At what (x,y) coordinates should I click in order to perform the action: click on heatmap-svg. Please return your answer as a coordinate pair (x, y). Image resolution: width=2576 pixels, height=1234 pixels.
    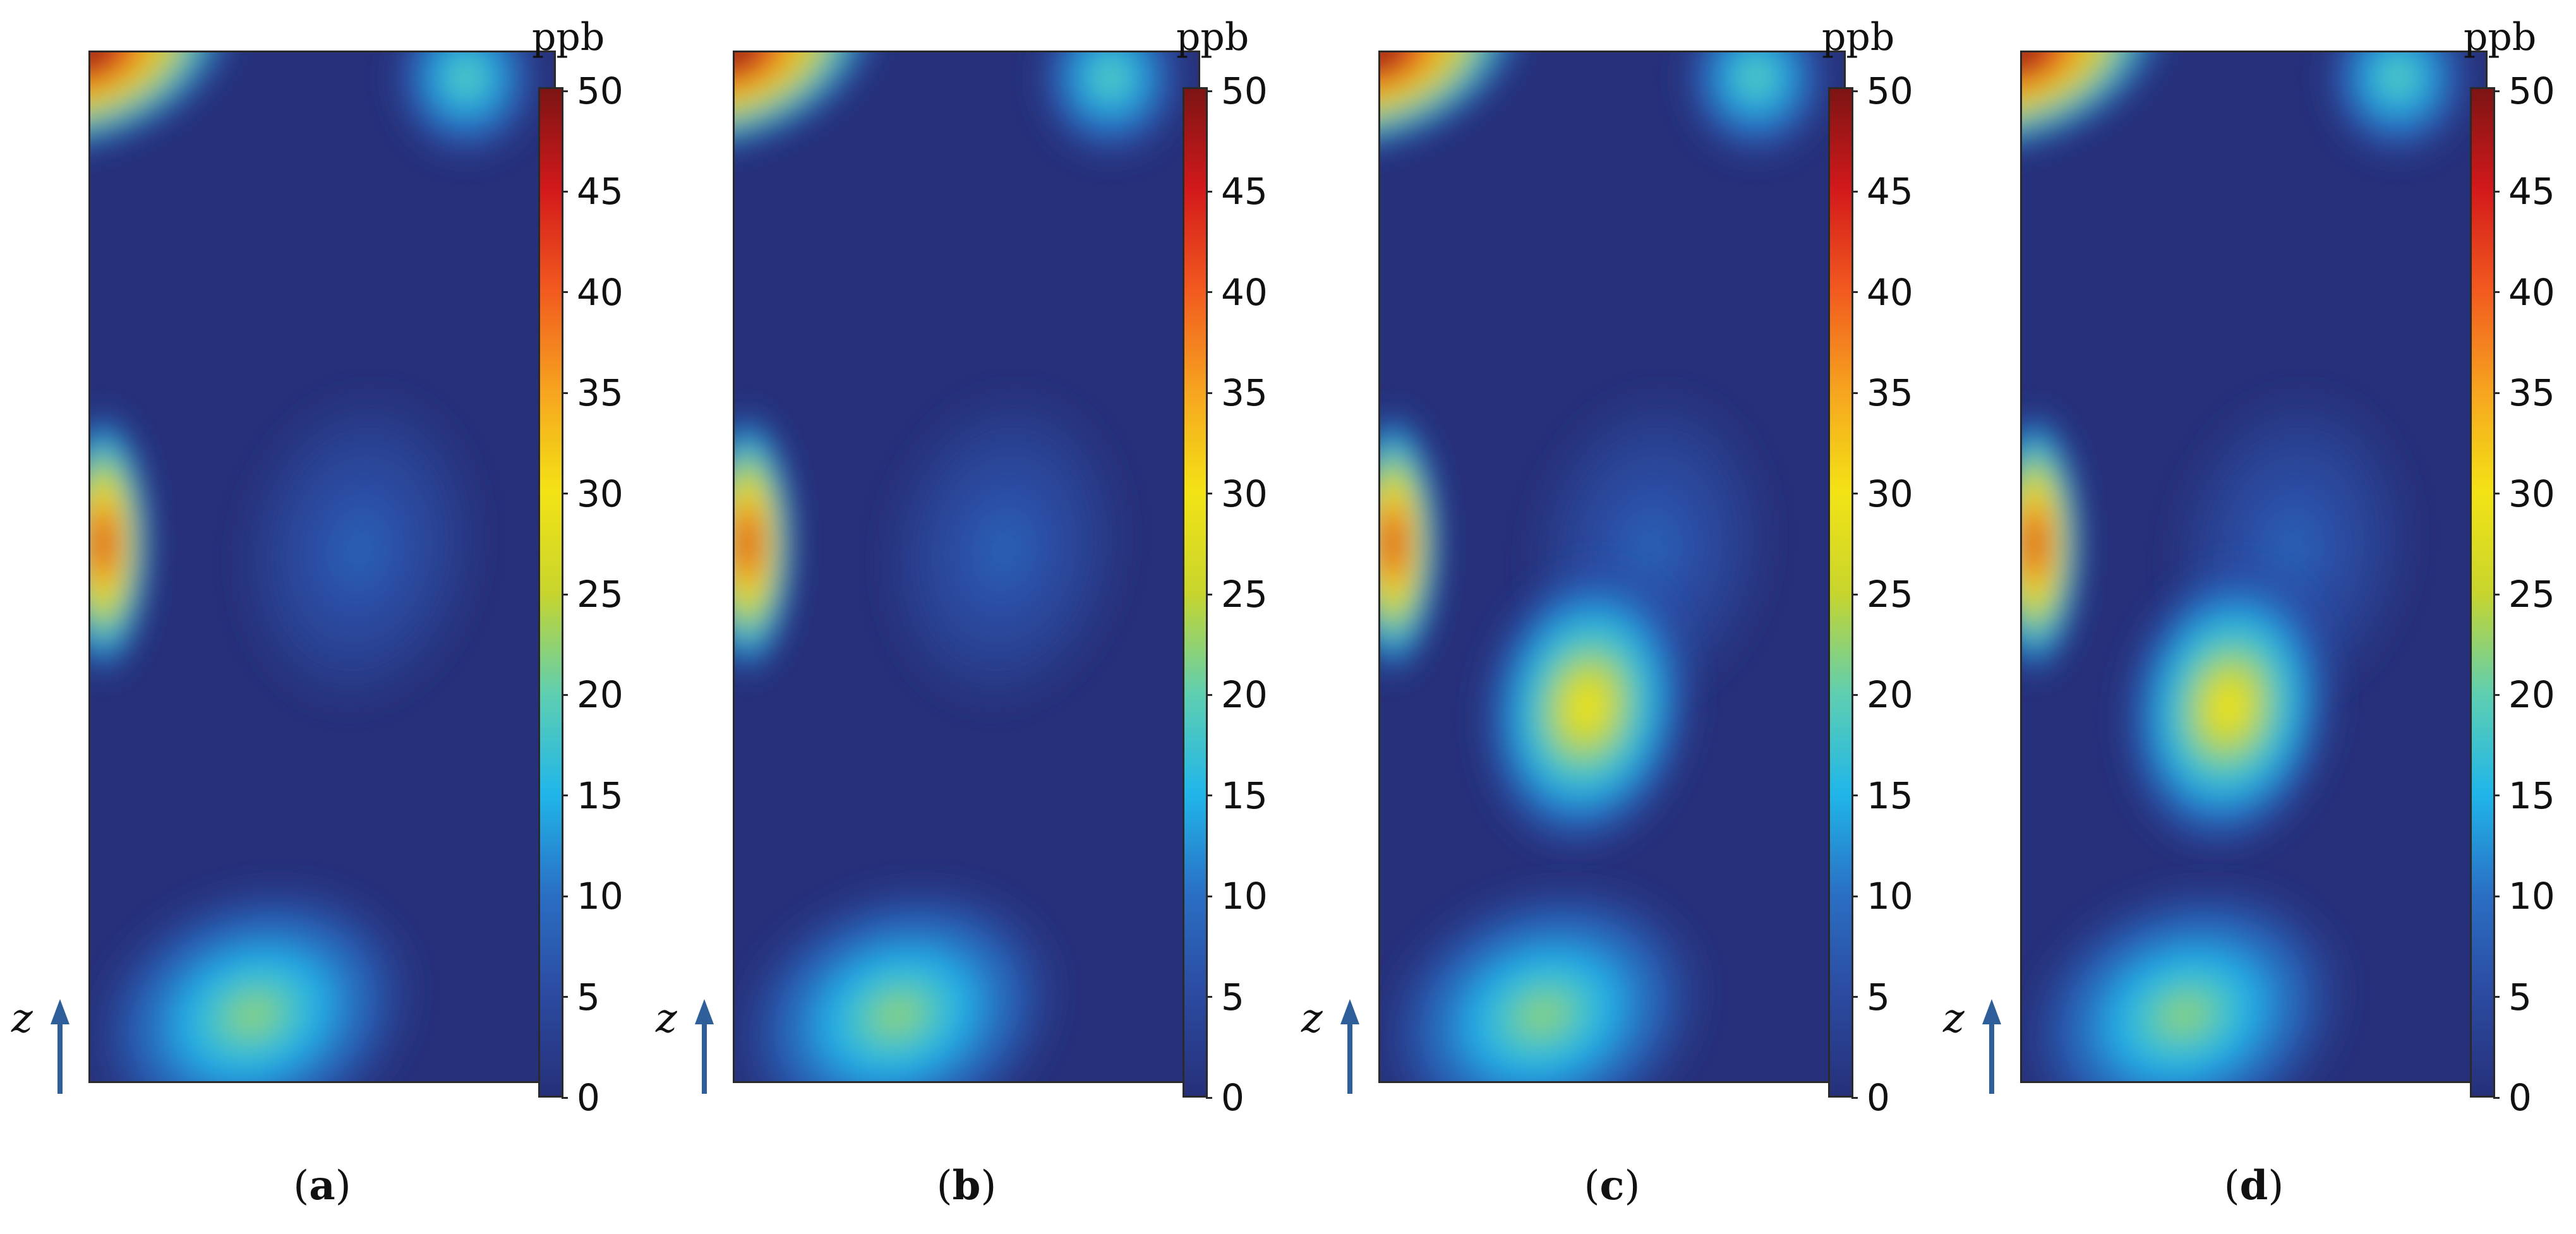
    Looking at the image, I should click on (966, 566).